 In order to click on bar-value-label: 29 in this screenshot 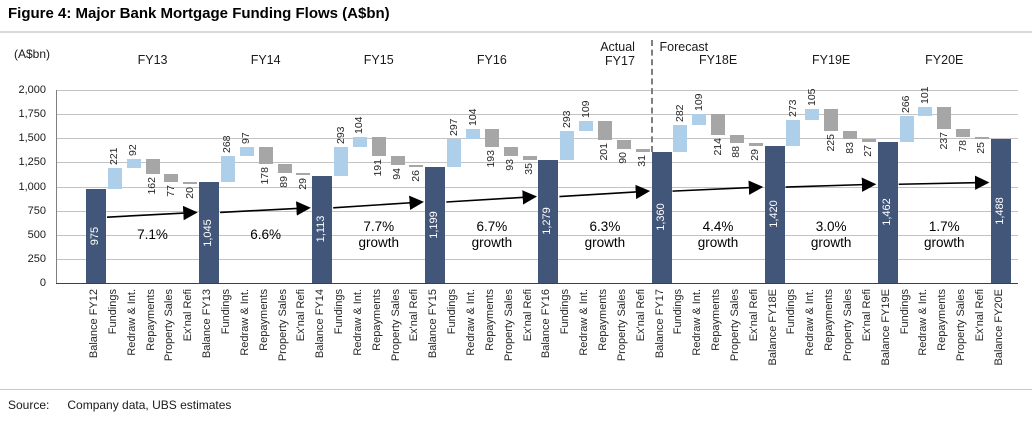, I will do `click(302, 184)`.